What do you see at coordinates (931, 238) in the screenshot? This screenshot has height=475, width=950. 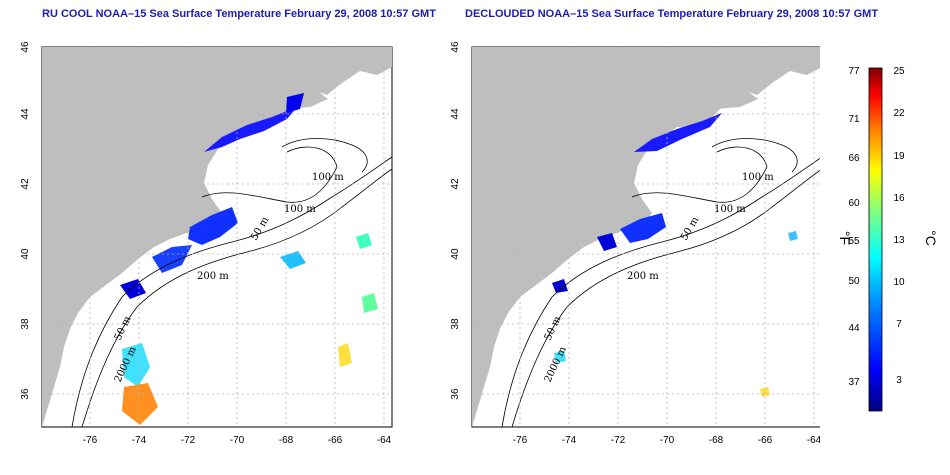 I see `celsius-unit-label: °C` at bounding box center [931, 238].